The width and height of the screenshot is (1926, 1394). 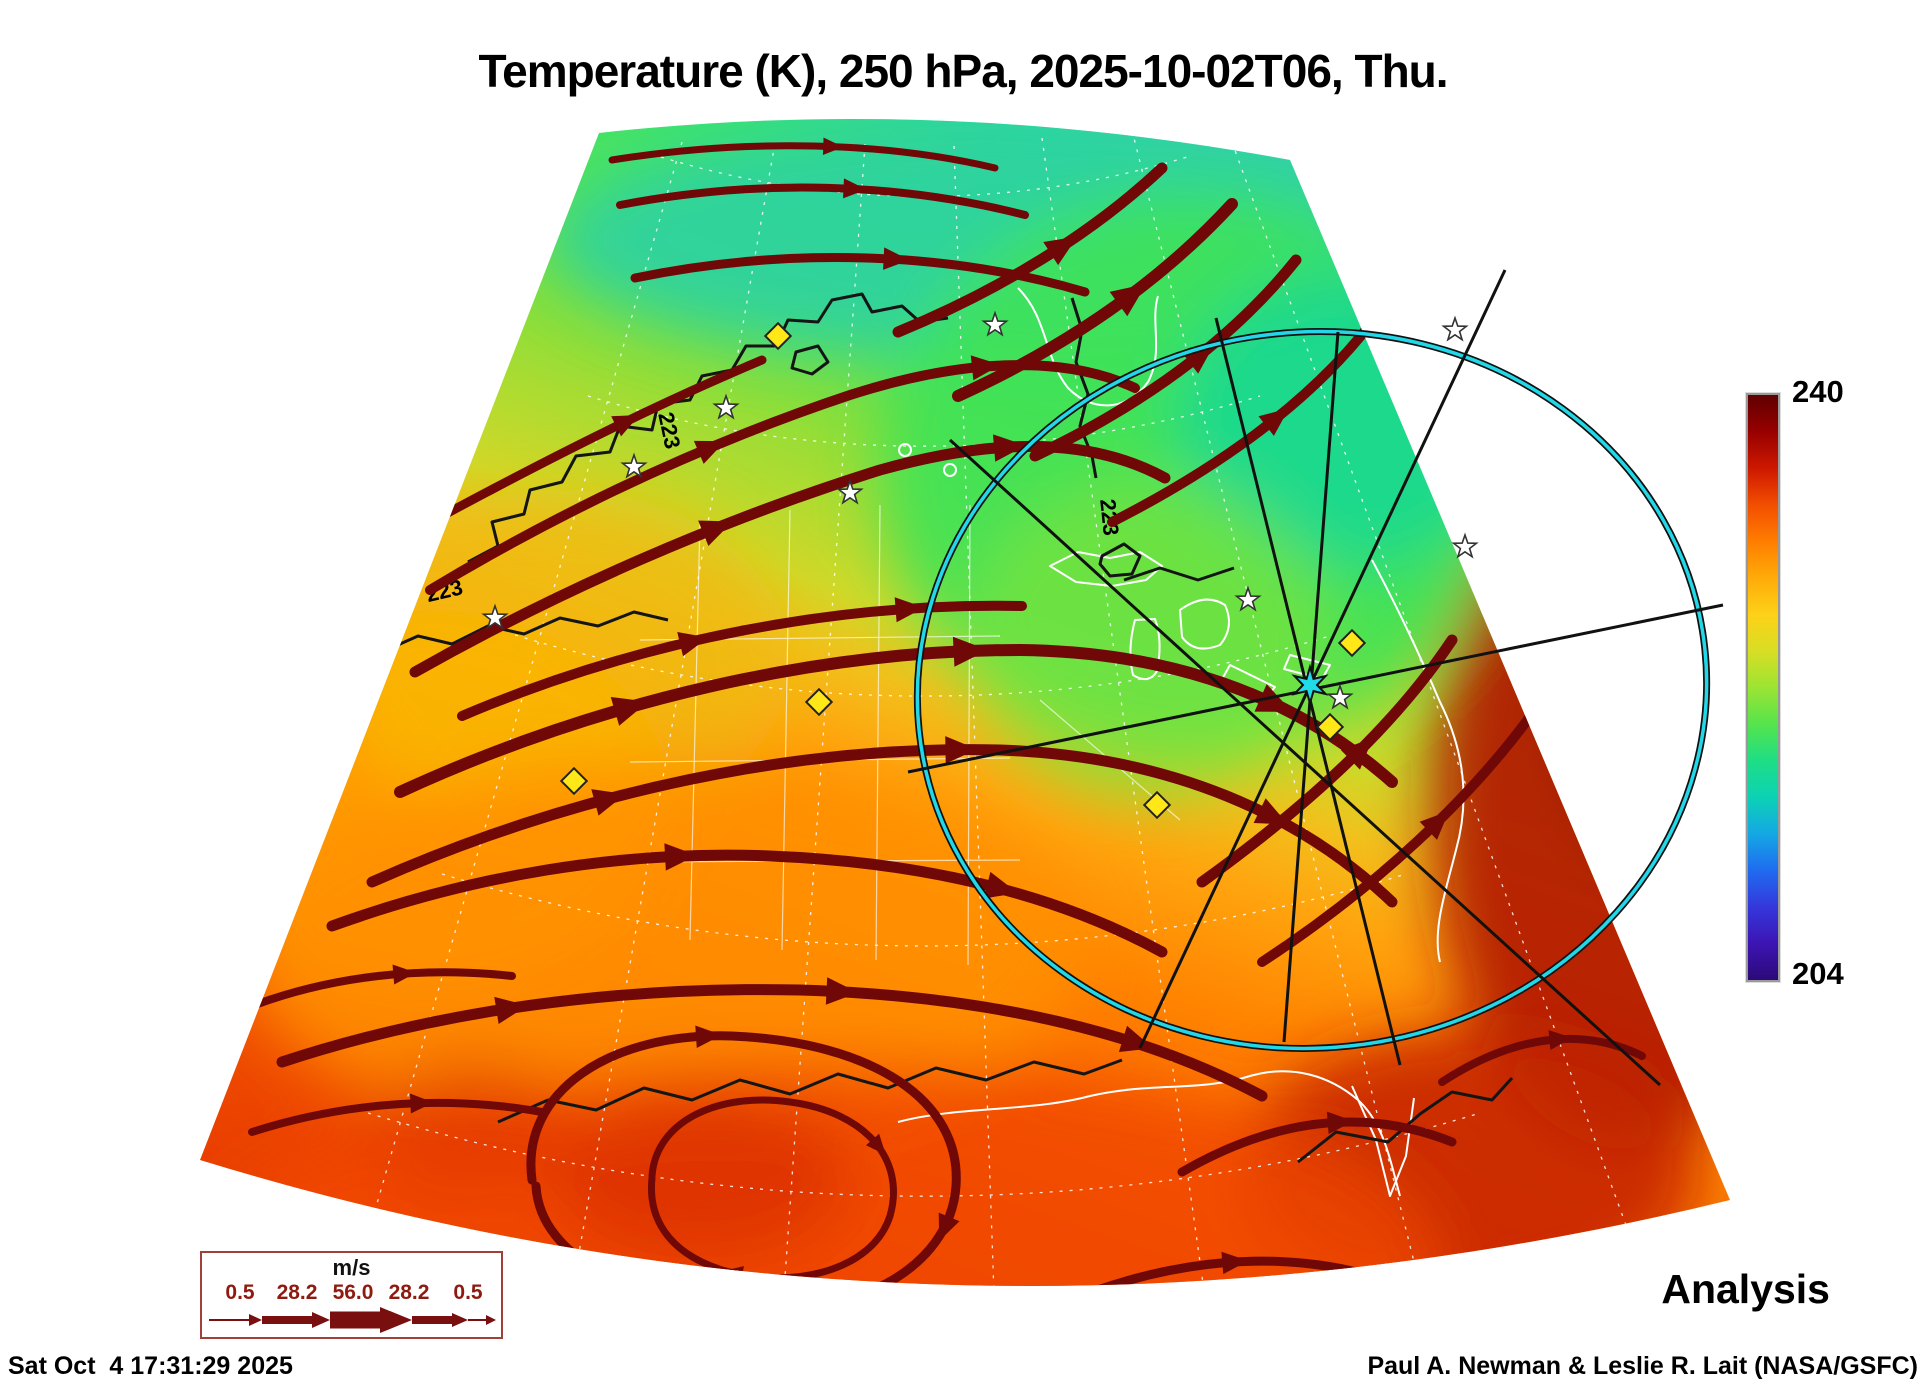 What do you see at coordinates (150, 1366) in the screenshot?
I see `generation-timestamp: Sat Oct 4 17:31:29 2025` at bounding box center [150, 1366].